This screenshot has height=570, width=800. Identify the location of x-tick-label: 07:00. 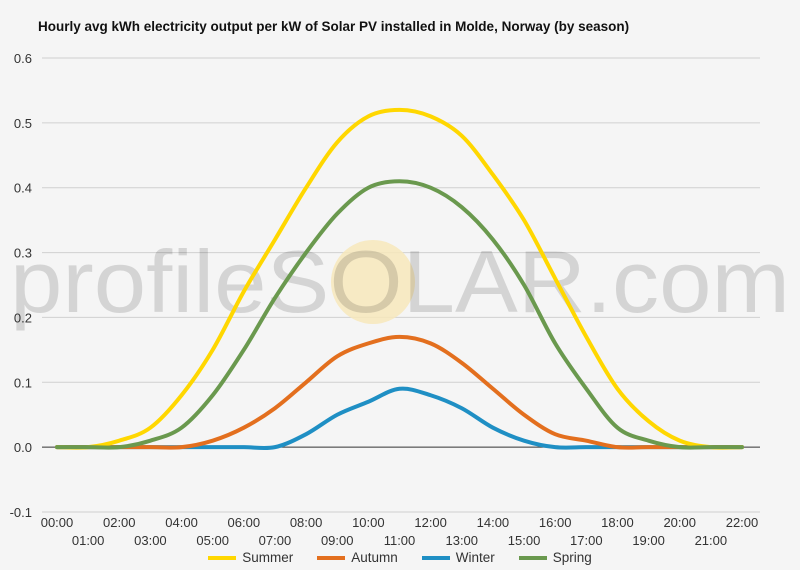
(275, 540).